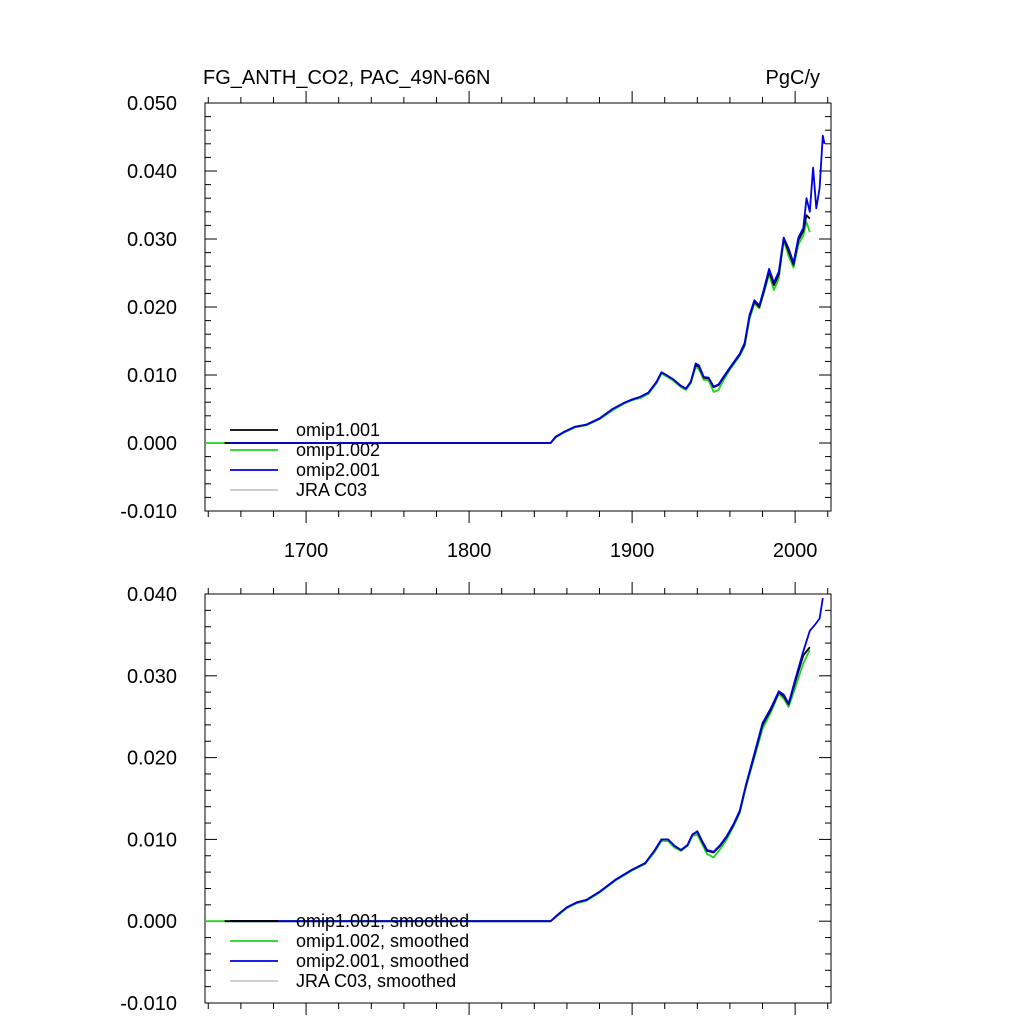 Image resolution: width=1024 pixels, height=1029 pixels. Describe the element at coordinates (338, 470) in the screenshot. I see `legend-label: omip2.001` at that location.